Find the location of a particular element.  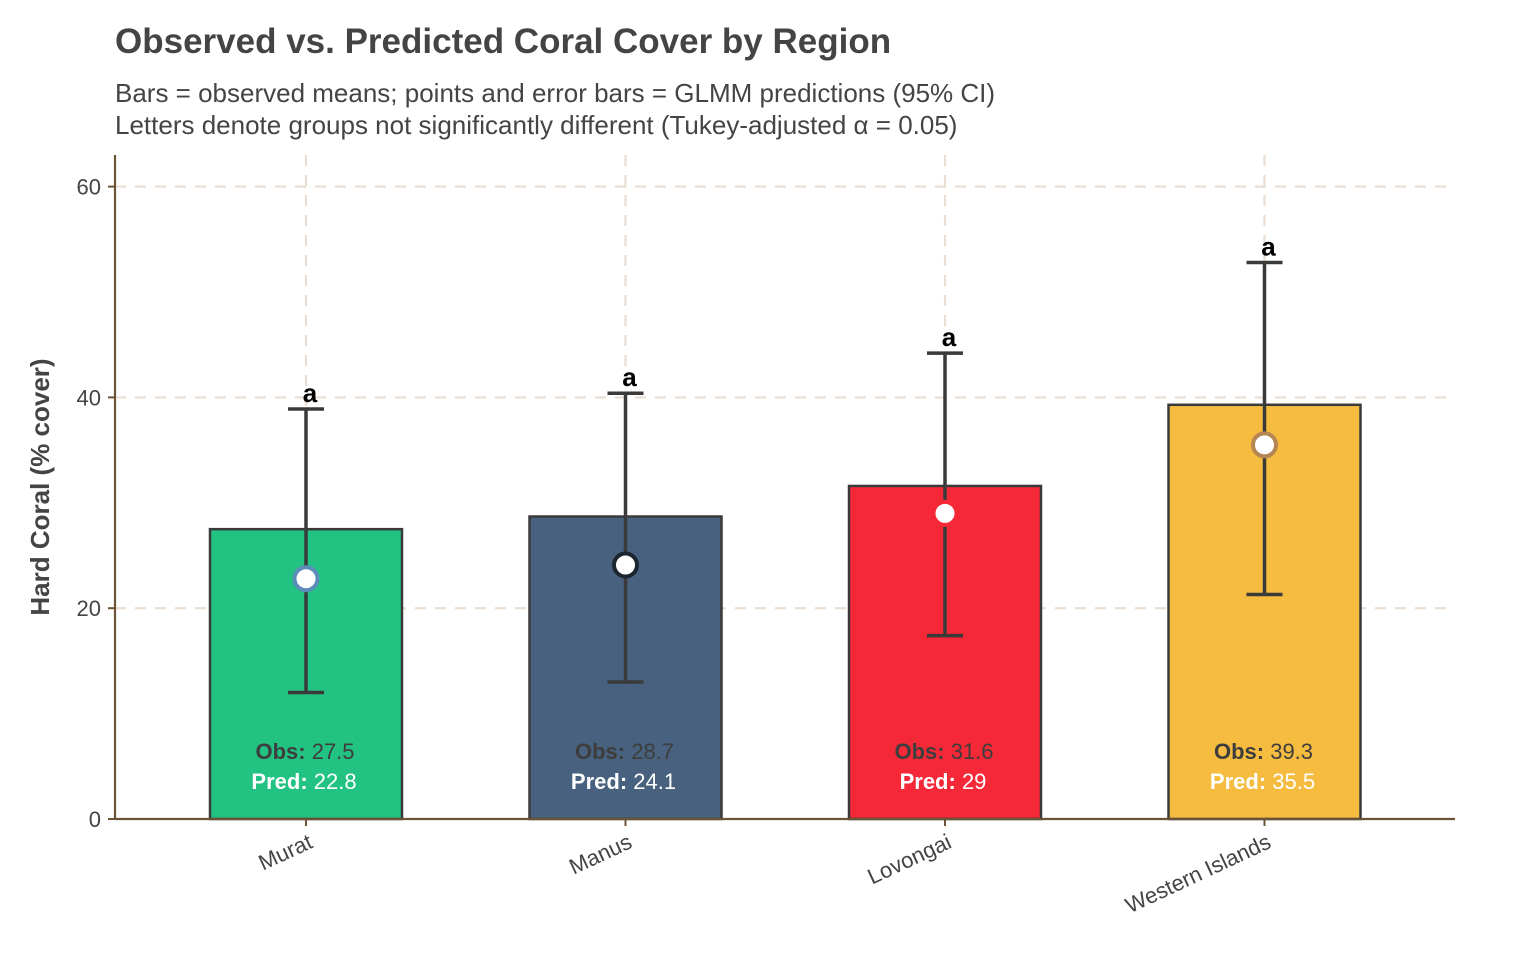

pred-value-label: Pred: 24.1 is located at coordinates (623, 781).